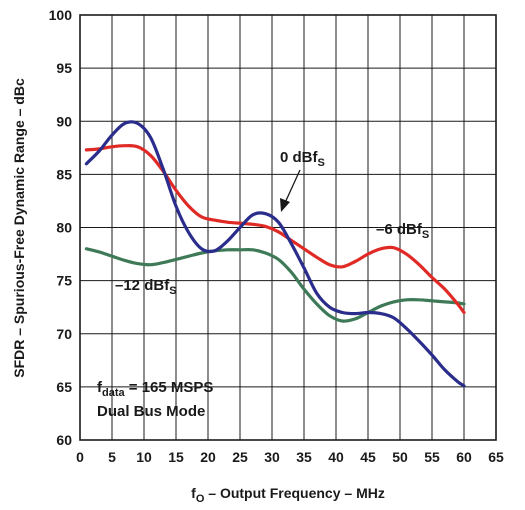 Image resolution: width=525 pixels, height=510 pixels. I want to click on x-tick-label: 15, so click(176, 457).